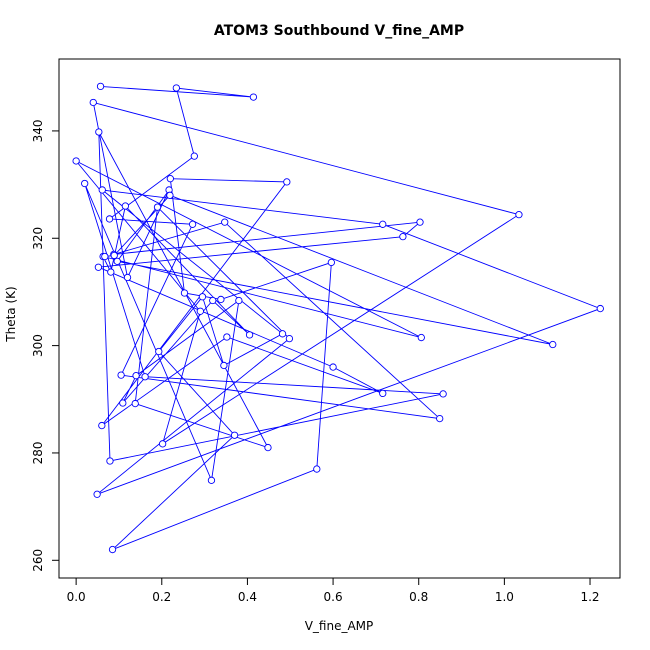 This screenshot has height=650, width=650. Describe the element at coordinates (333, 597) in the screenshot. I see `x-tick-label: 0.6` at that location.